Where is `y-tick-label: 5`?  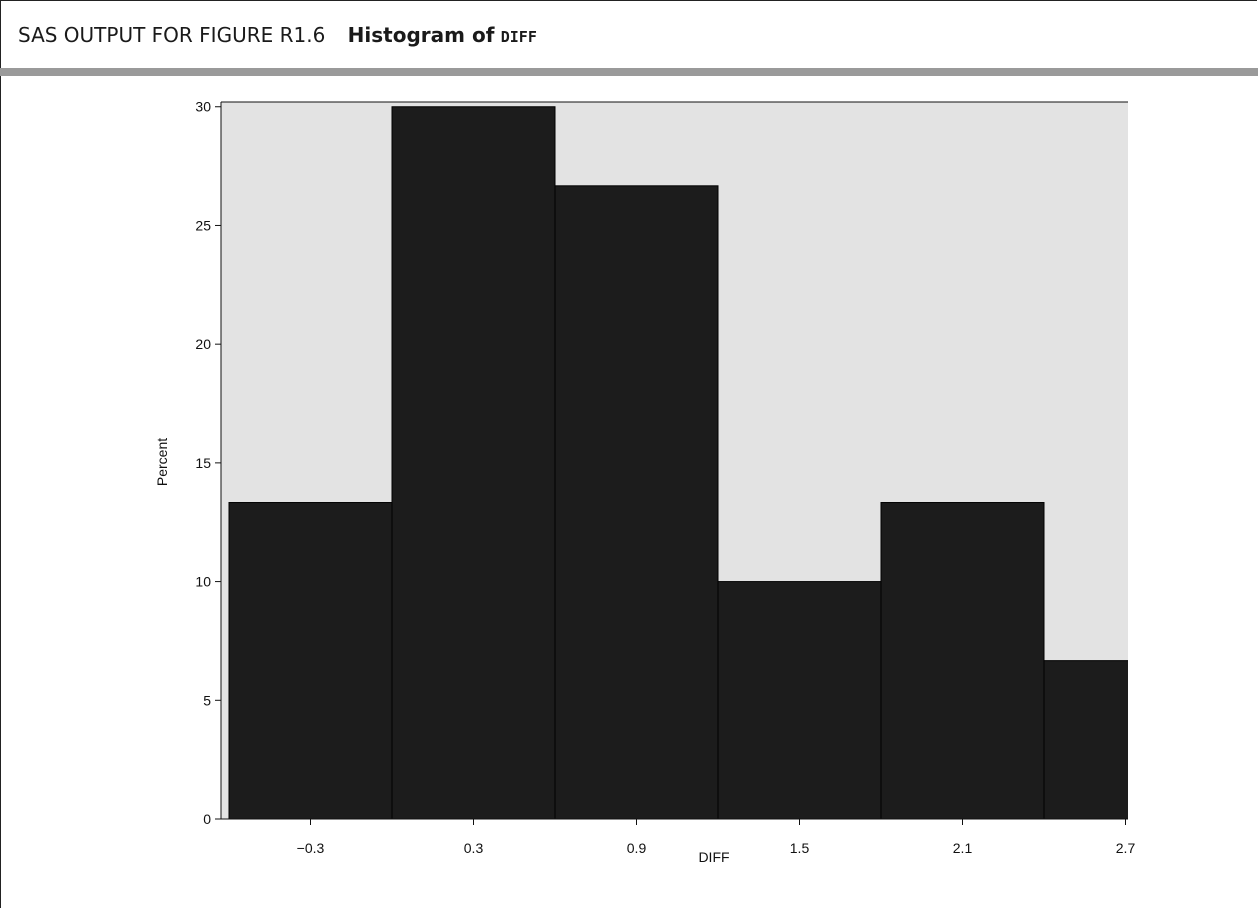
y-tick-label: 5 is located at coordinates (207, 700).